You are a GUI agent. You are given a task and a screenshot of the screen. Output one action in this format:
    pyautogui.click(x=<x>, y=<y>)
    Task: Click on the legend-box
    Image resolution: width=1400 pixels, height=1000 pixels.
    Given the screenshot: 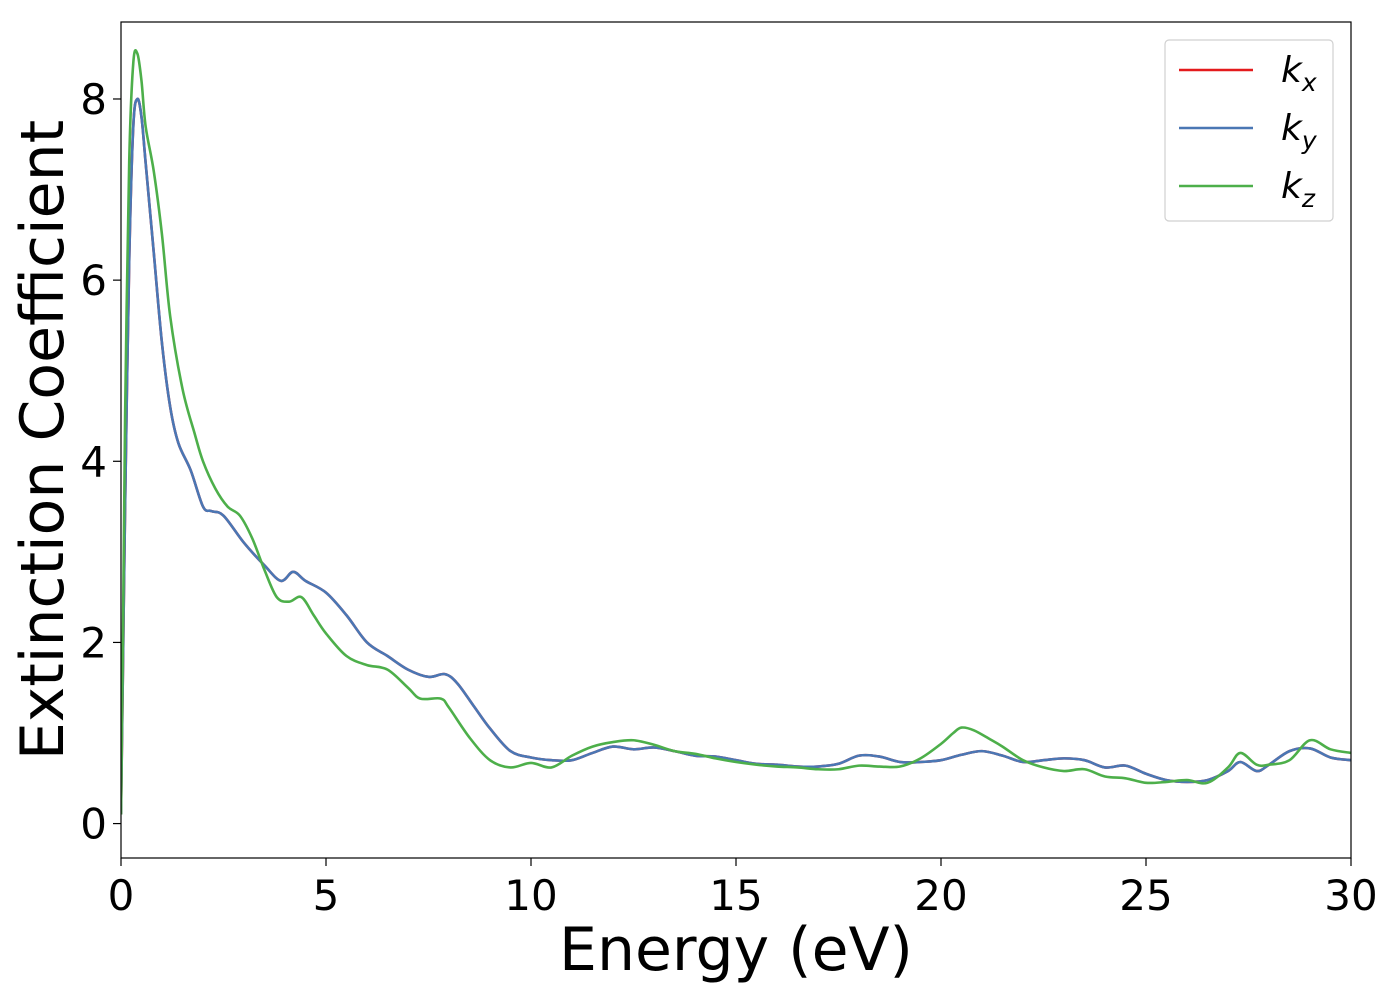 What is the action you would take?
    pyautogui.click(x=1249, y=130)
    